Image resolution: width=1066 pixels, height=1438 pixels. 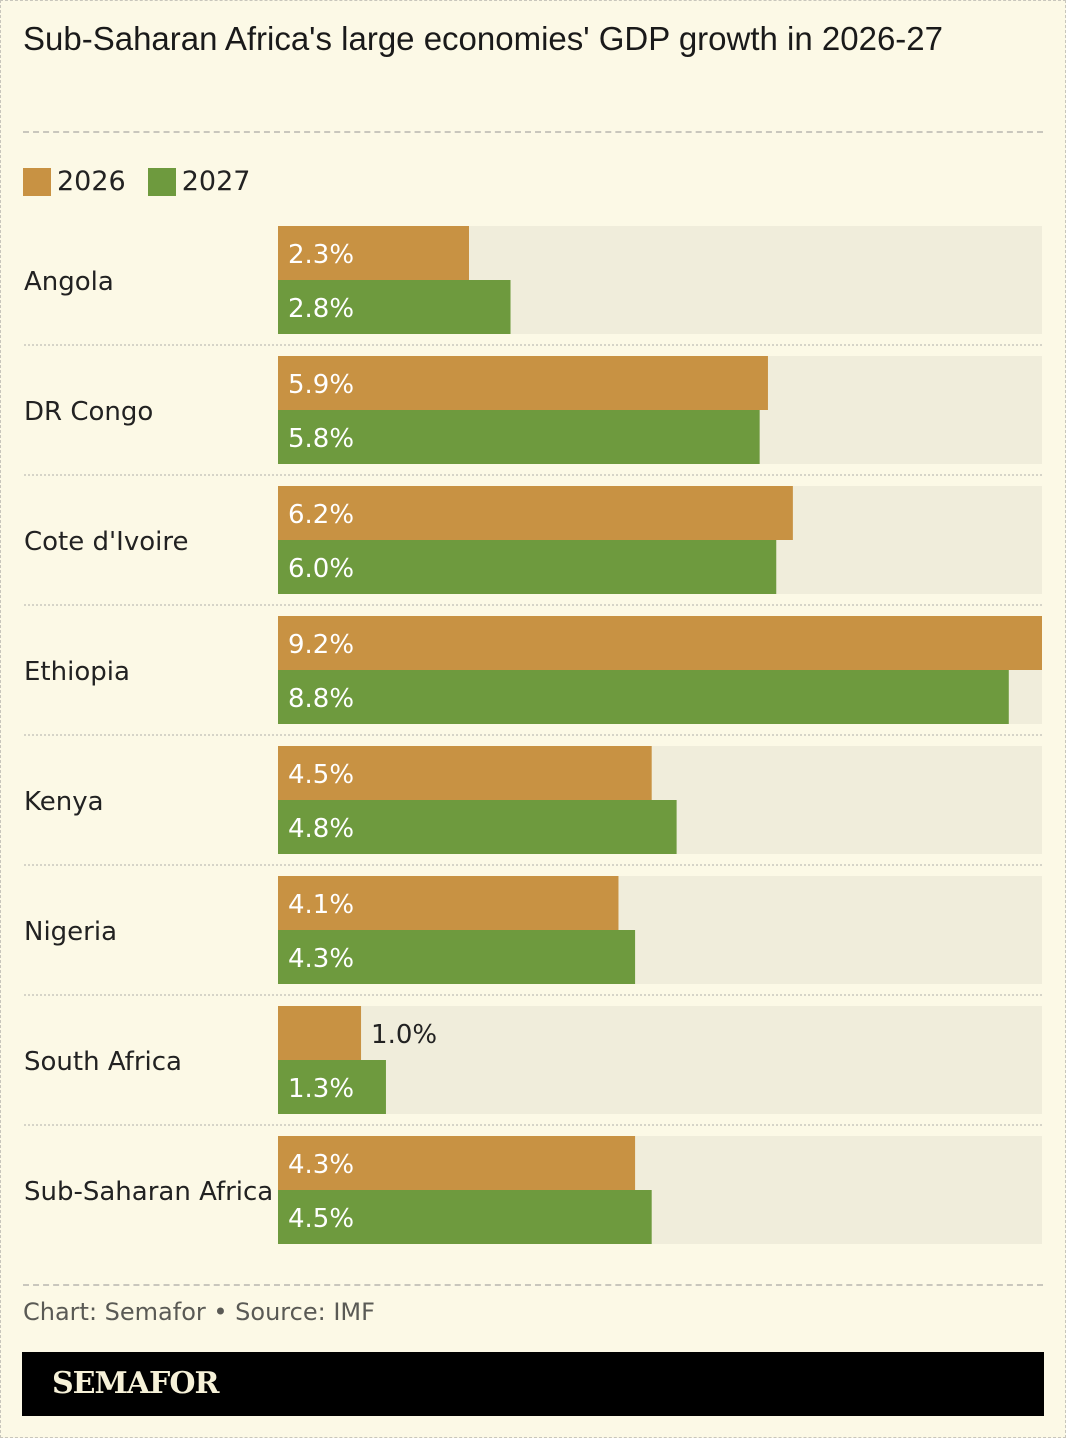 What do you see at coordinates (321, 645) in the screenshot?
I see `data-label: 9.2%` at bounding box center [321, 645].